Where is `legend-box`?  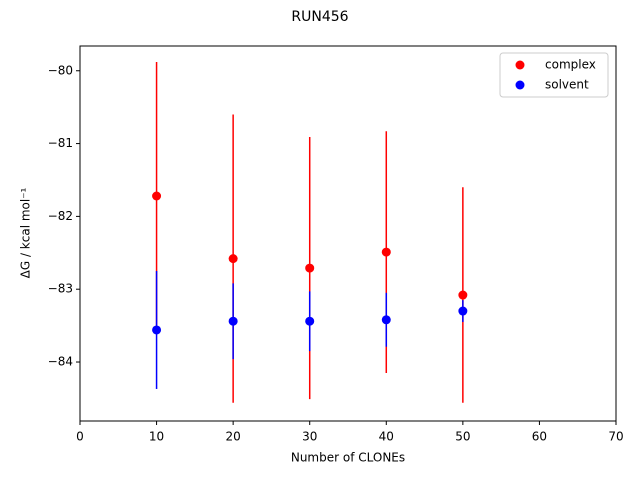
legend-box is located at coordinates (554, 75).